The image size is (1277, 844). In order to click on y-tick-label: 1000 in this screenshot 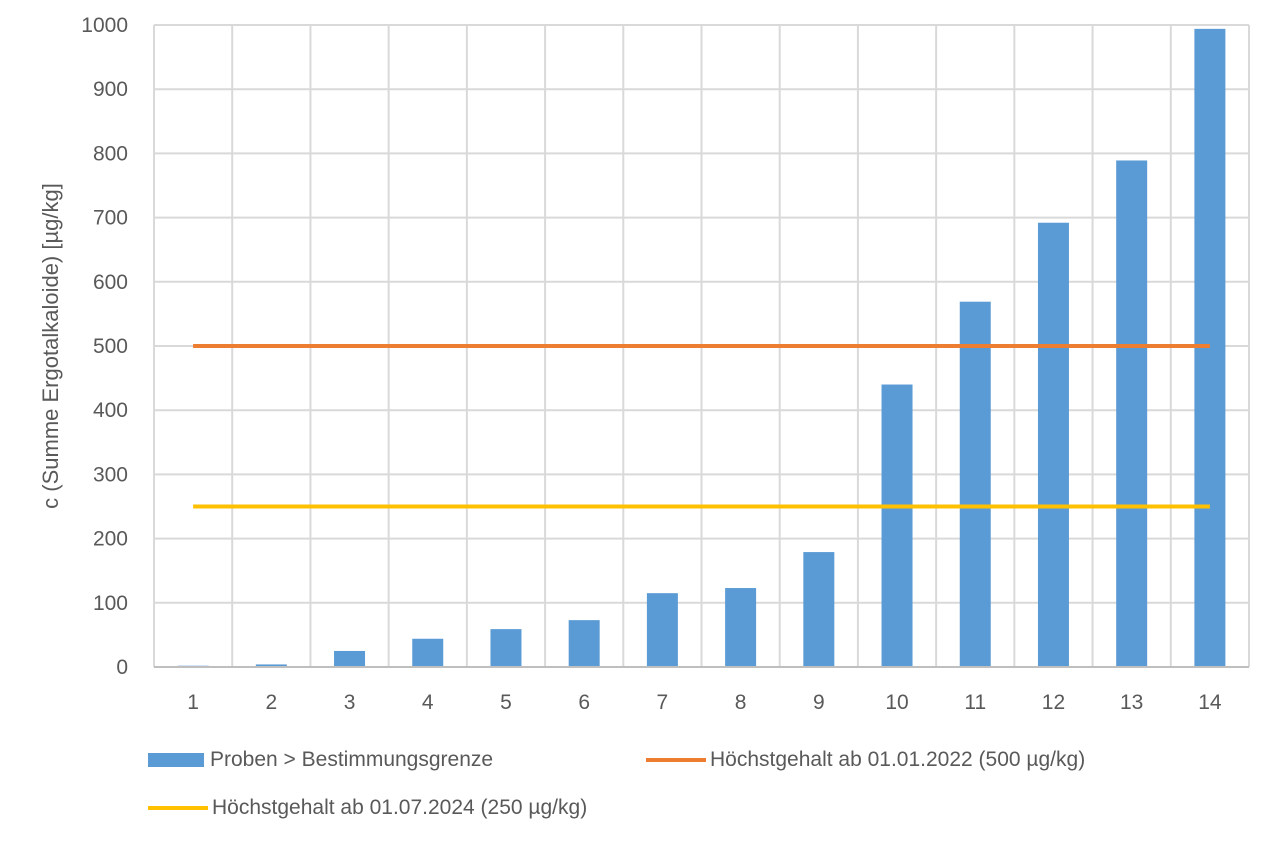, I will do `click(104, 25)`.